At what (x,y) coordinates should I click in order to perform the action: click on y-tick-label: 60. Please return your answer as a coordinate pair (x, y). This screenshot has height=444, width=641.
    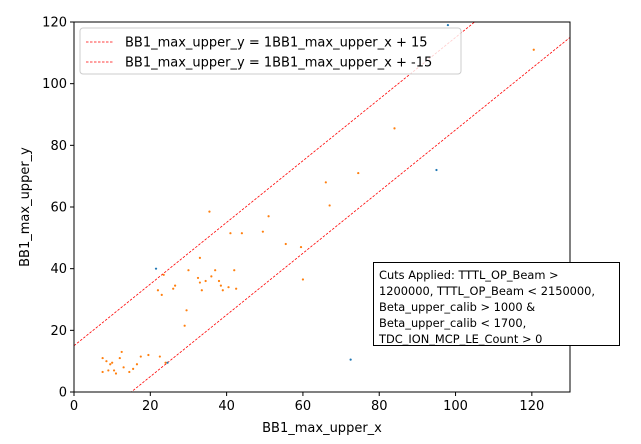
    Looking at the image, I should click on (58, 208).